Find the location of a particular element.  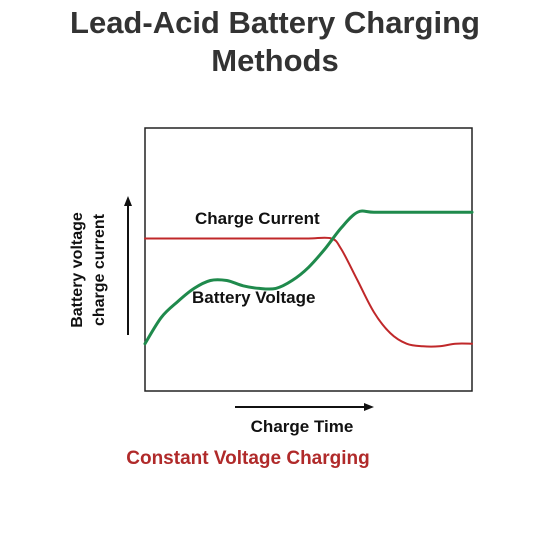

x-axis-arrowhead-icon is located at coordinates (369, 407).